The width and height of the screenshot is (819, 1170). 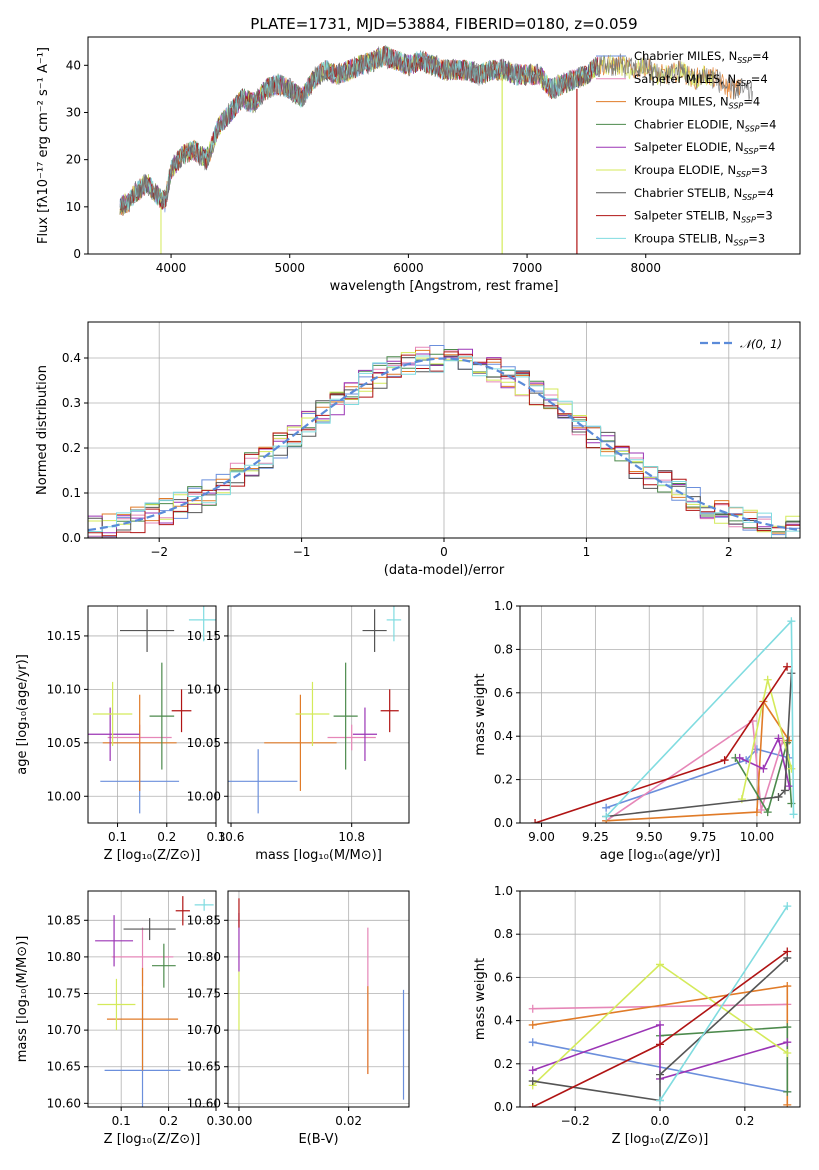 What do you see at coordinates (649, 837) in the screenshot?
I see `x-tick-label: 9.50` at bounding box center [649, 837].